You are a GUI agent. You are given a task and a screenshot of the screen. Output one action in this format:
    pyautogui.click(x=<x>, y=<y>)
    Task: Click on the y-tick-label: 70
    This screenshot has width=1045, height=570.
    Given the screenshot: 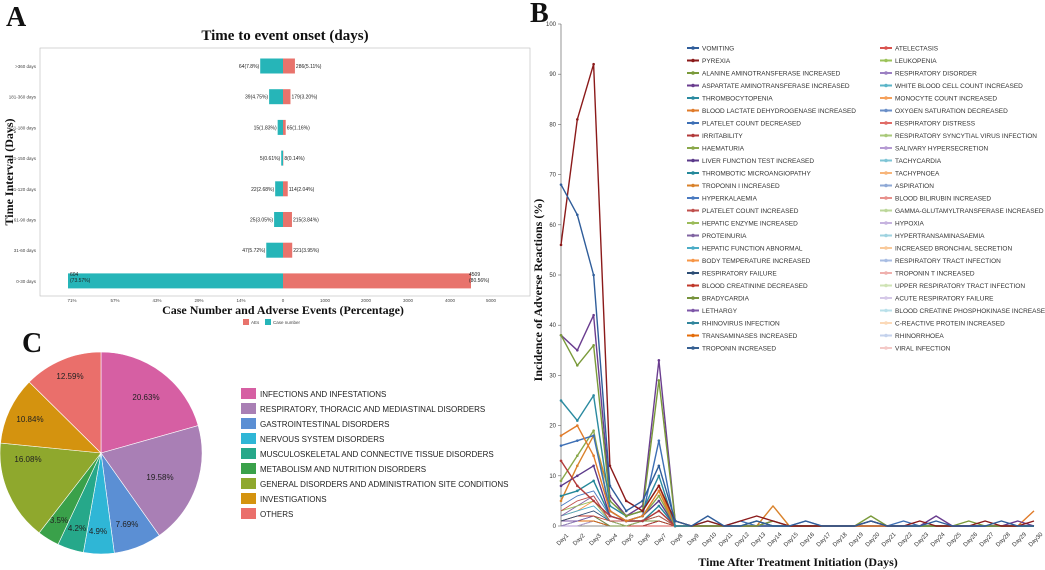 What is the action you would take?
    pyautogui.click(x=552, y=176)
    